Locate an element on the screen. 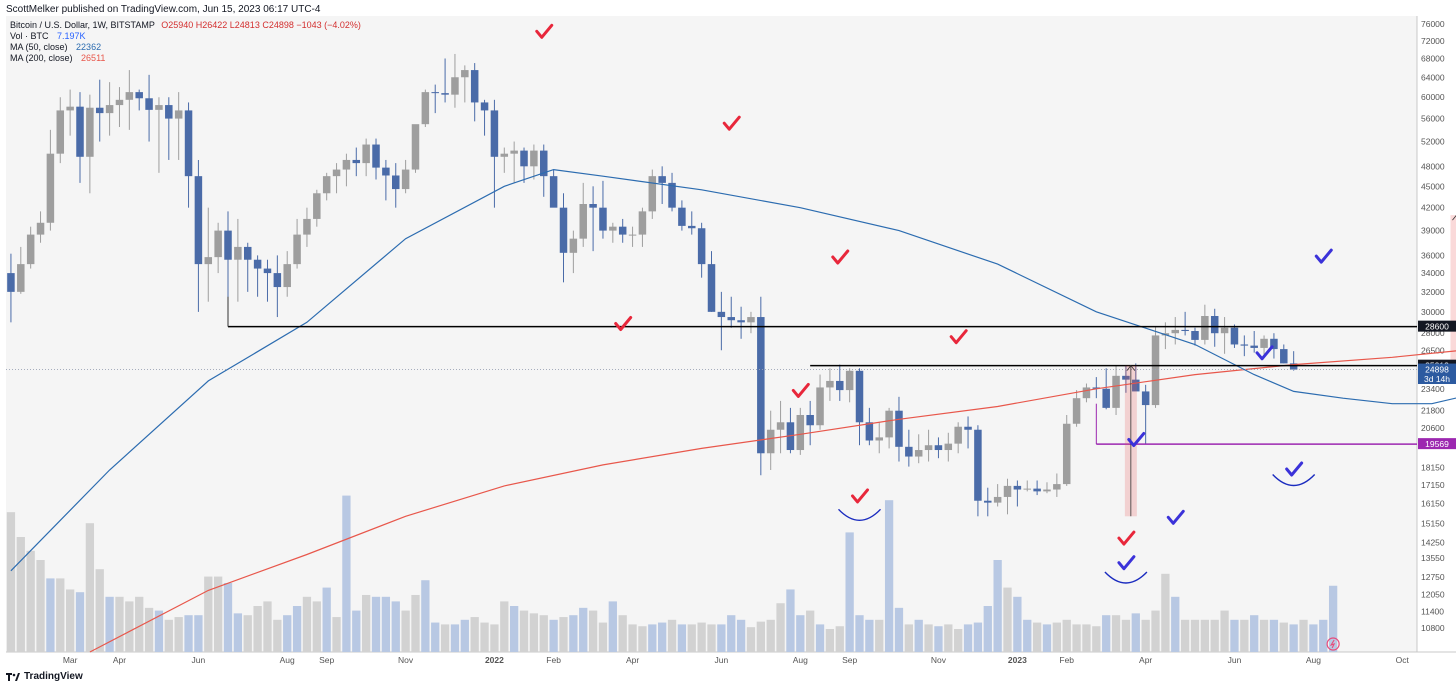 Image resolution: width=1456 pixels, height=689 pixels. red-check-icon is located at coordinates (800, 390).